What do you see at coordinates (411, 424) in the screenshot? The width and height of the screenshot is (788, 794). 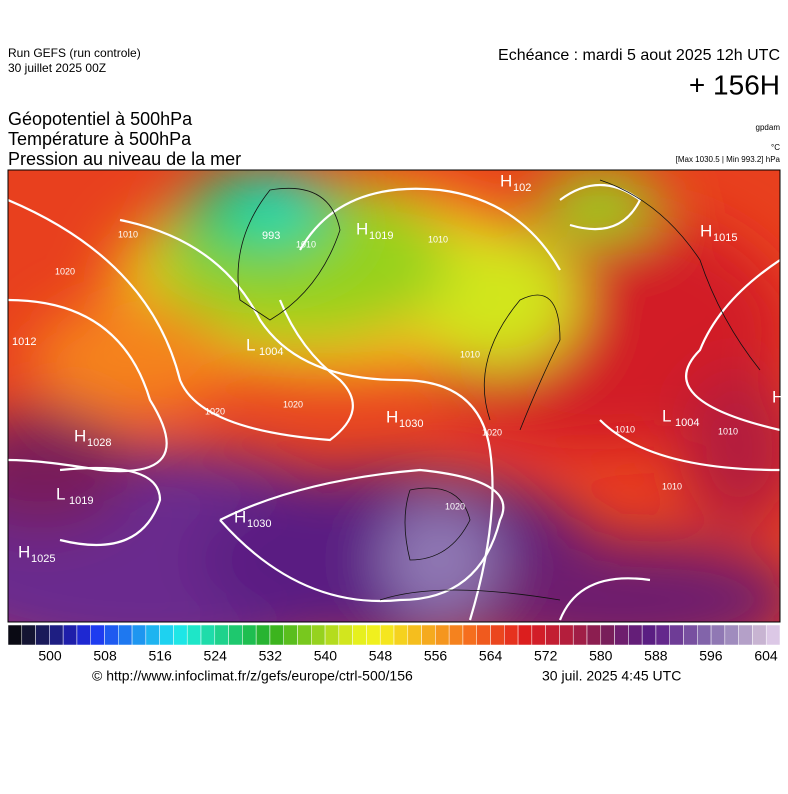 I see `center-value: 1030` at bounding box center [411, 424].